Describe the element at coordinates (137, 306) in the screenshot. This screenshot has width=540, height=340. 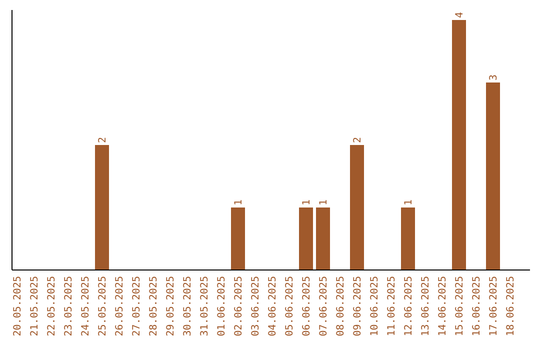
I see `x-tick-label: 27.05.2025` at that location.